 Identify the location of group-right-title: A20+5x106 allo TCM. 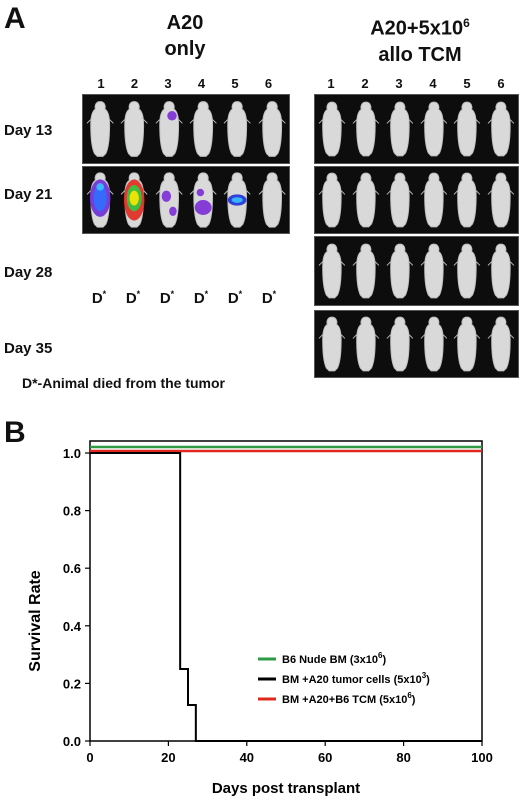
(420, 39).